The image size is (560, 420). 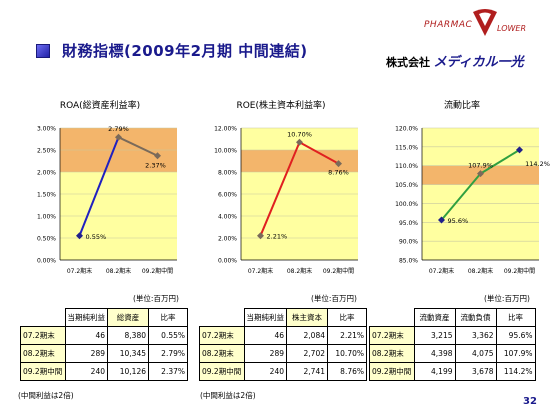 What do you see at coordinates (225, 129) in the screenshot?
I see `y-tick-label: 12.00%` at bounding box center [225, 129].